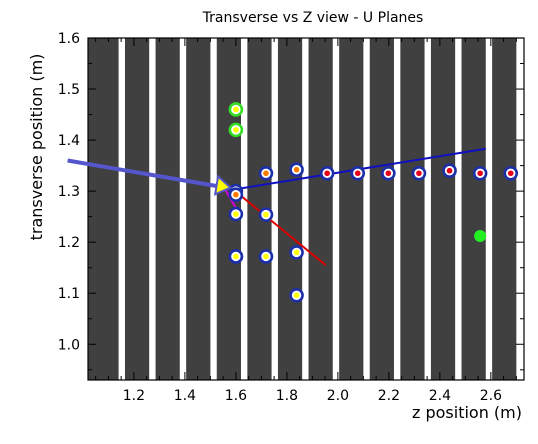 This screenshot has height=444, width=538. What do you see at coordinates (223, 185) in the screenshot?
I see `incoming-arrow-head` at bounding box center [223, 185].